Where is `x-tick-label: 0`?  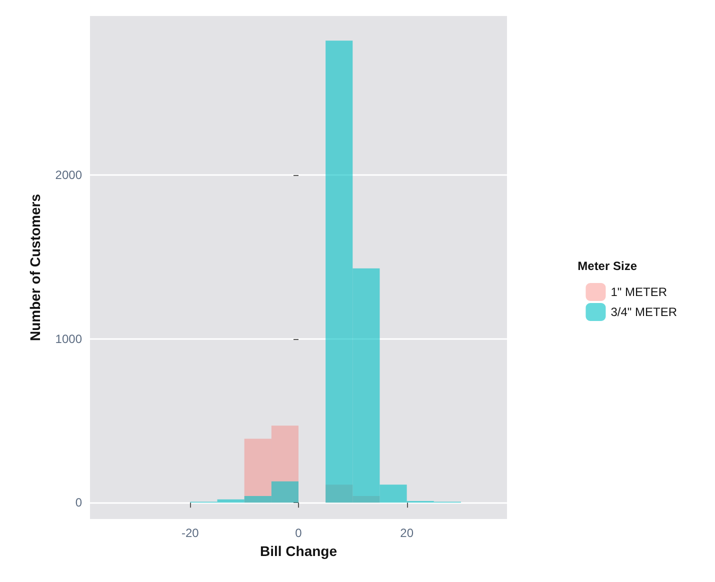 x-tick-label: 0 is located at coordinates (298, 533).